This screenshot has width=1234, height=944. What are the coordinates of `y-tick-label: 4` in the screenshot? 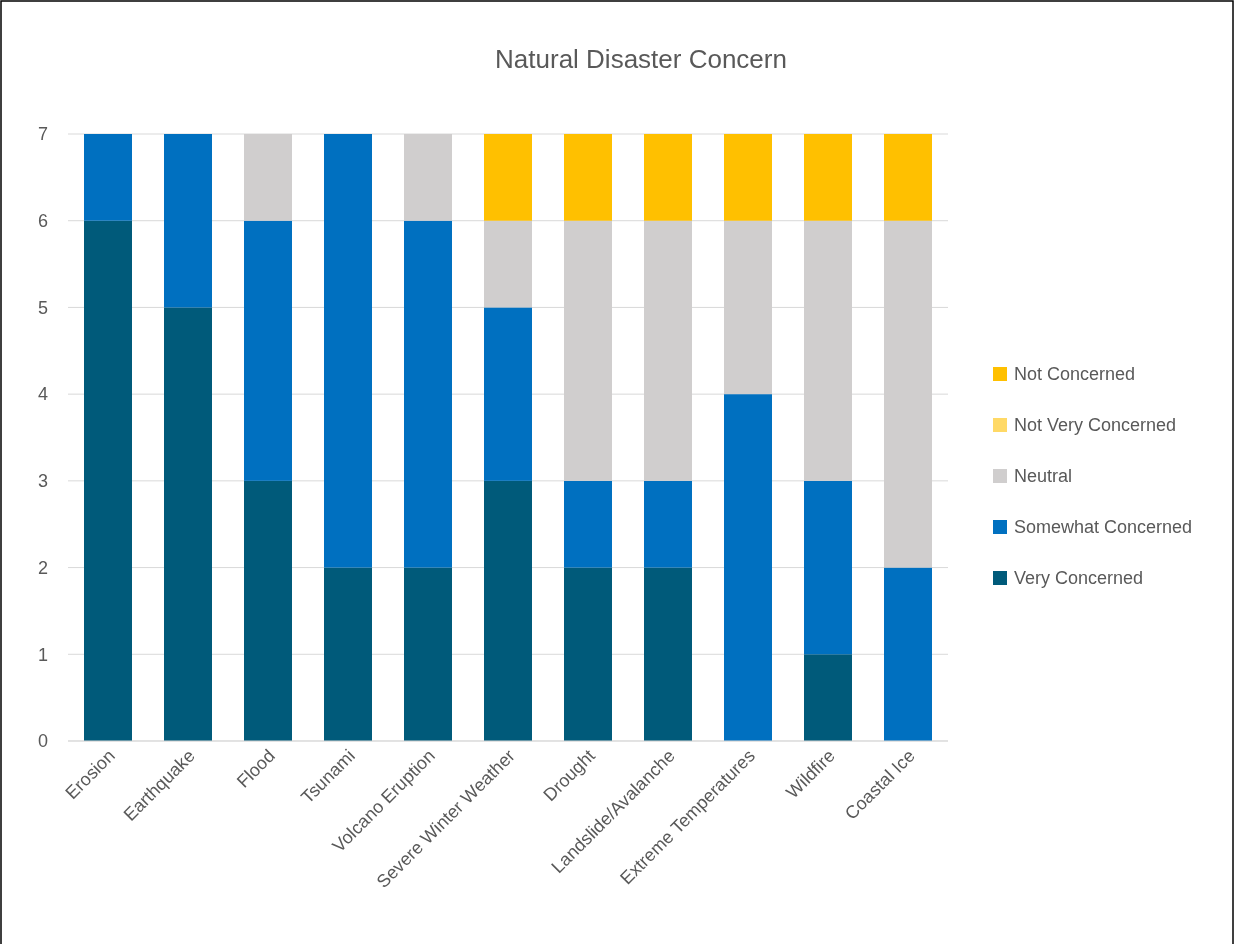 It's located at (42, 394).